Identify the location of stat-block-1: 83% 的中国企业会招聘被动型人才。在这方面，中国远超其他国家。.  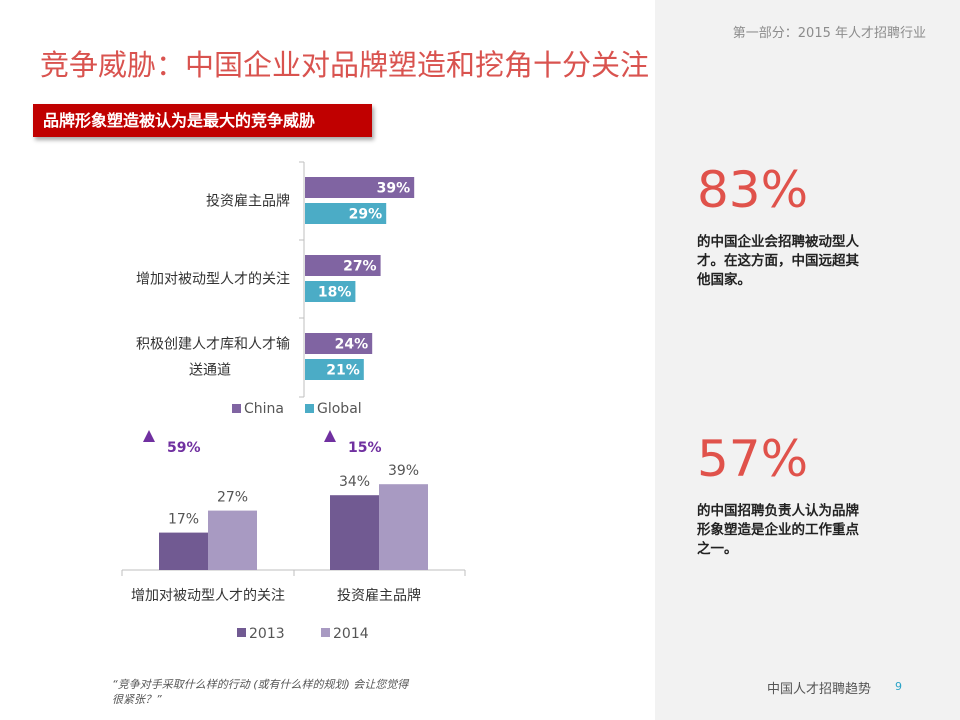
(782, 227).